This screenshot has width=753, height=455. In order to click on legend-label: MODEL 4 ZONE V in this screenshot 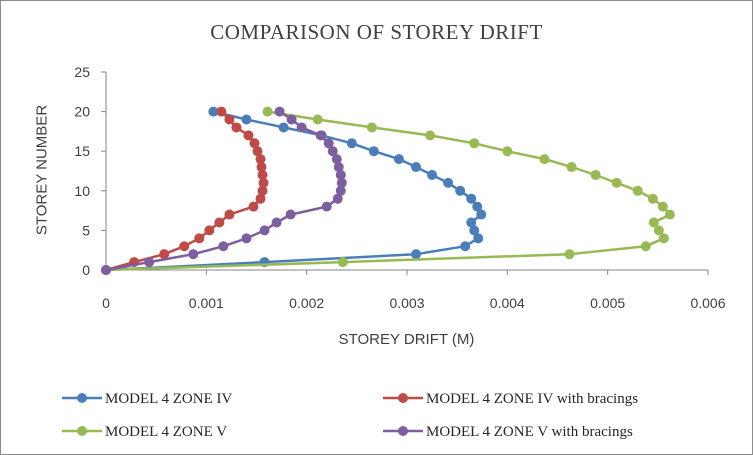, I will do `click(166, 432)`.